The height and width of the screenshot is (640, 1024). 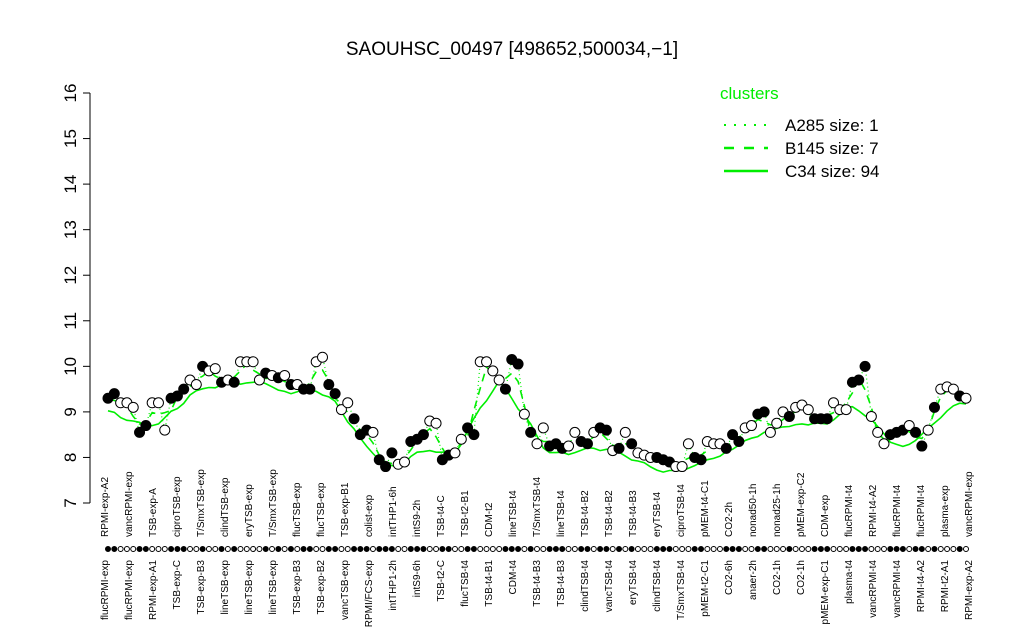 What do you see at coordinates (801, 577) in the screenshot?
I see `bottom-sample-label: CO2-1h` at bounding box center [801, 577].